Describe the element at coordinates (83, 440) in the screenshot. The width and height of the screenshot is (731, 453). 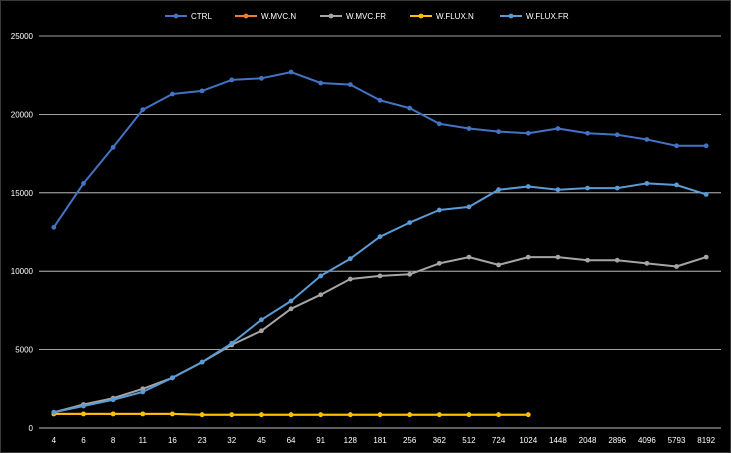
I see `x-tick-label: 6` at that location.